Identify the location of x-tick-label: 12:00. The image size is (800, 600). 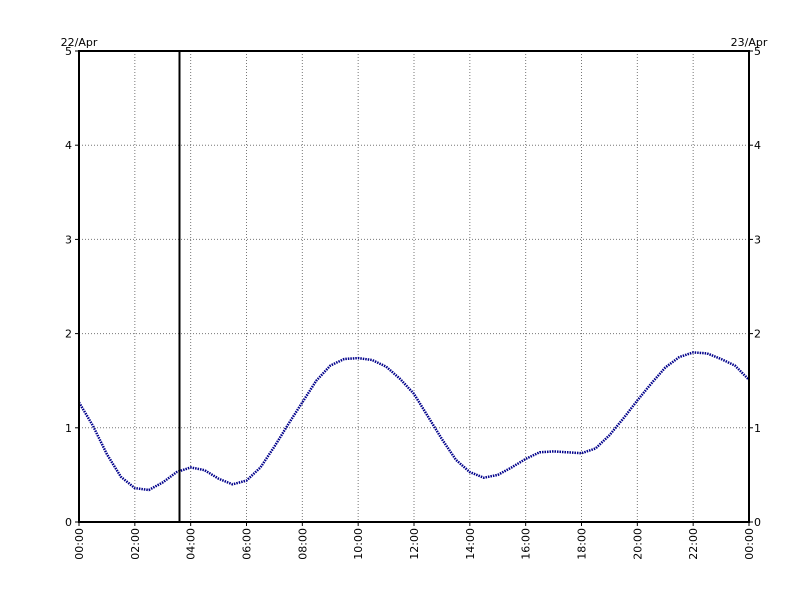
(414, 544).